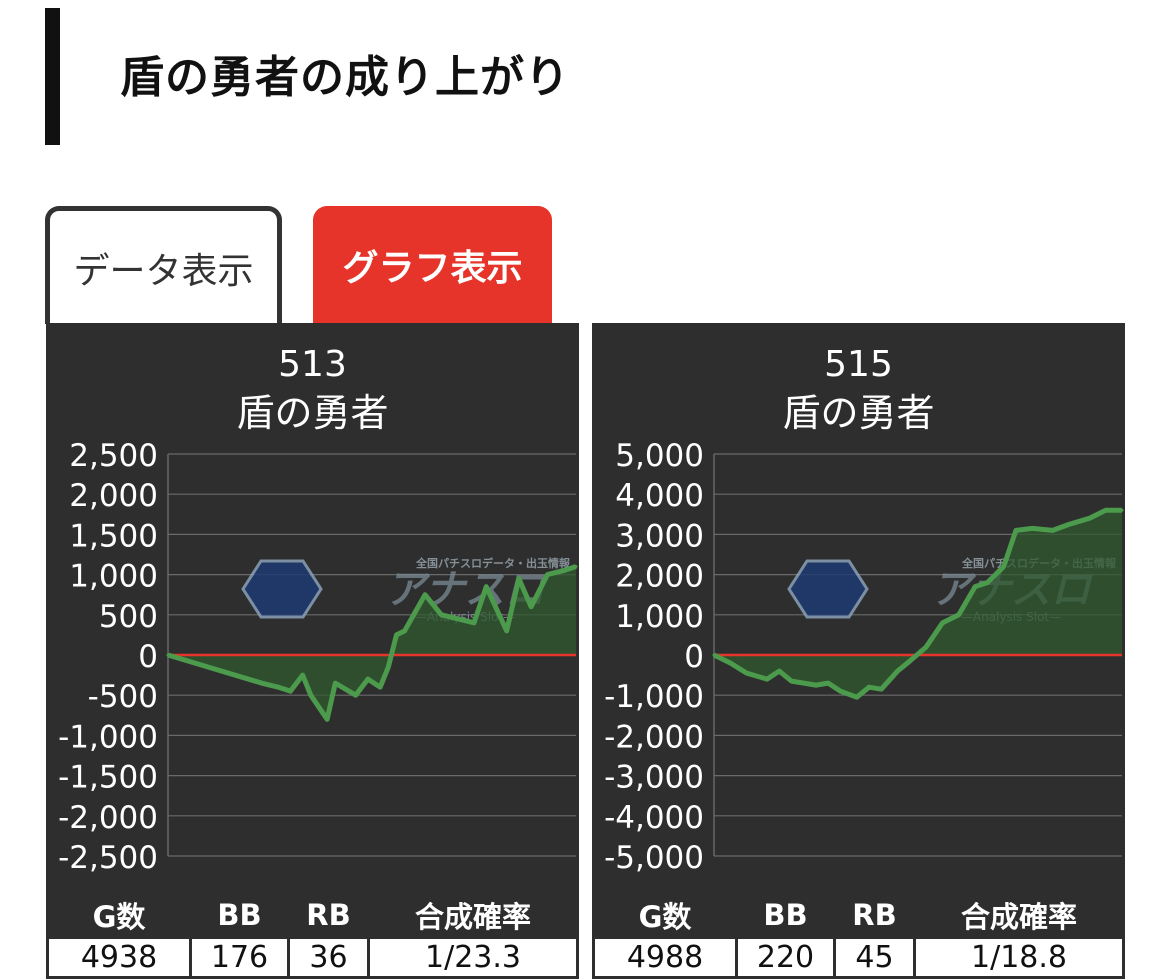 This screenshot has width=1170, height=980. What do you see at coordinates (113, 456) in the screenshot?
I see `y-tick-label: 2,500` at bounding box center [113, 456].